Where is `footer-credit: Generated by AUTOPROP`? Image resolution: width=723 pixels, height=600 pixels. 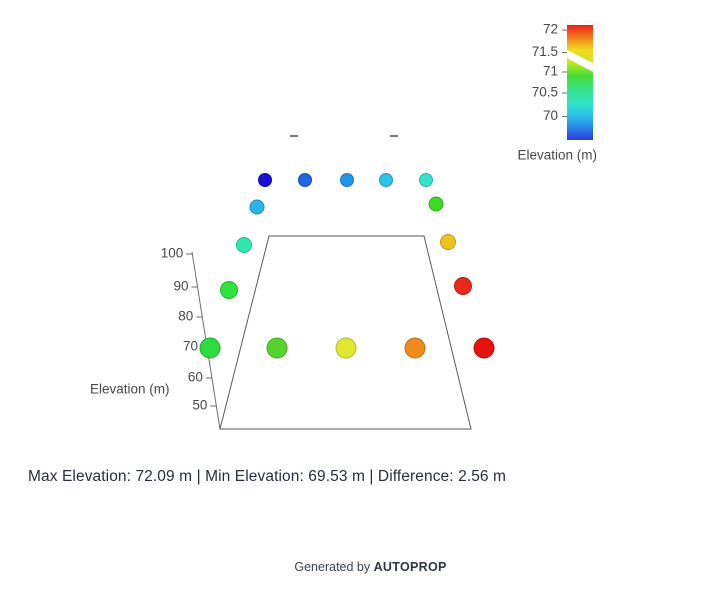
footer-credit: Generated by AUTOPROP is located at coordinates (366, 567).